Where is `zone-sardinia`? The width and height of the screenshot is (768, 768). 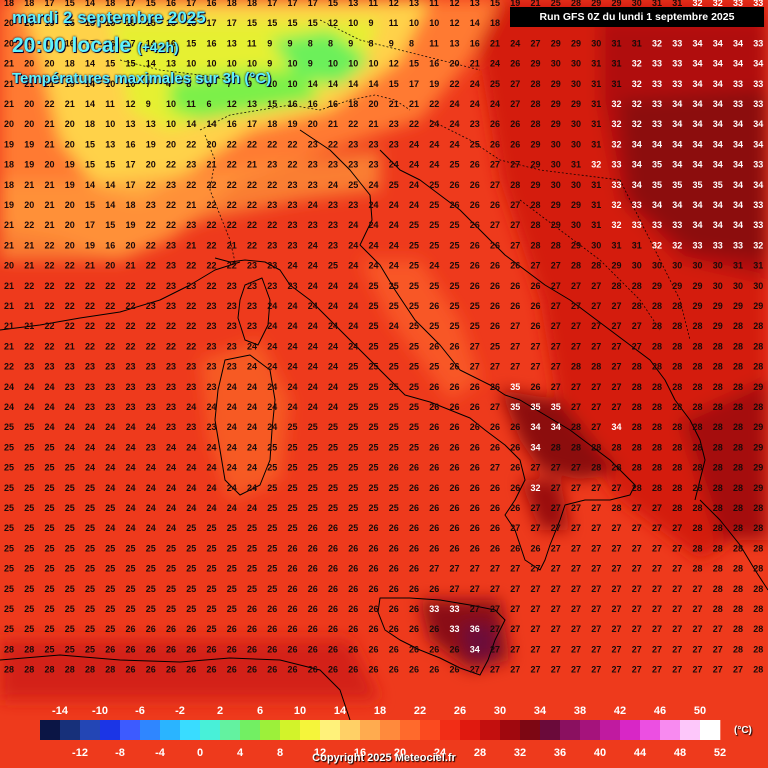
zone-sardinia is located at coordinates (245, 420).